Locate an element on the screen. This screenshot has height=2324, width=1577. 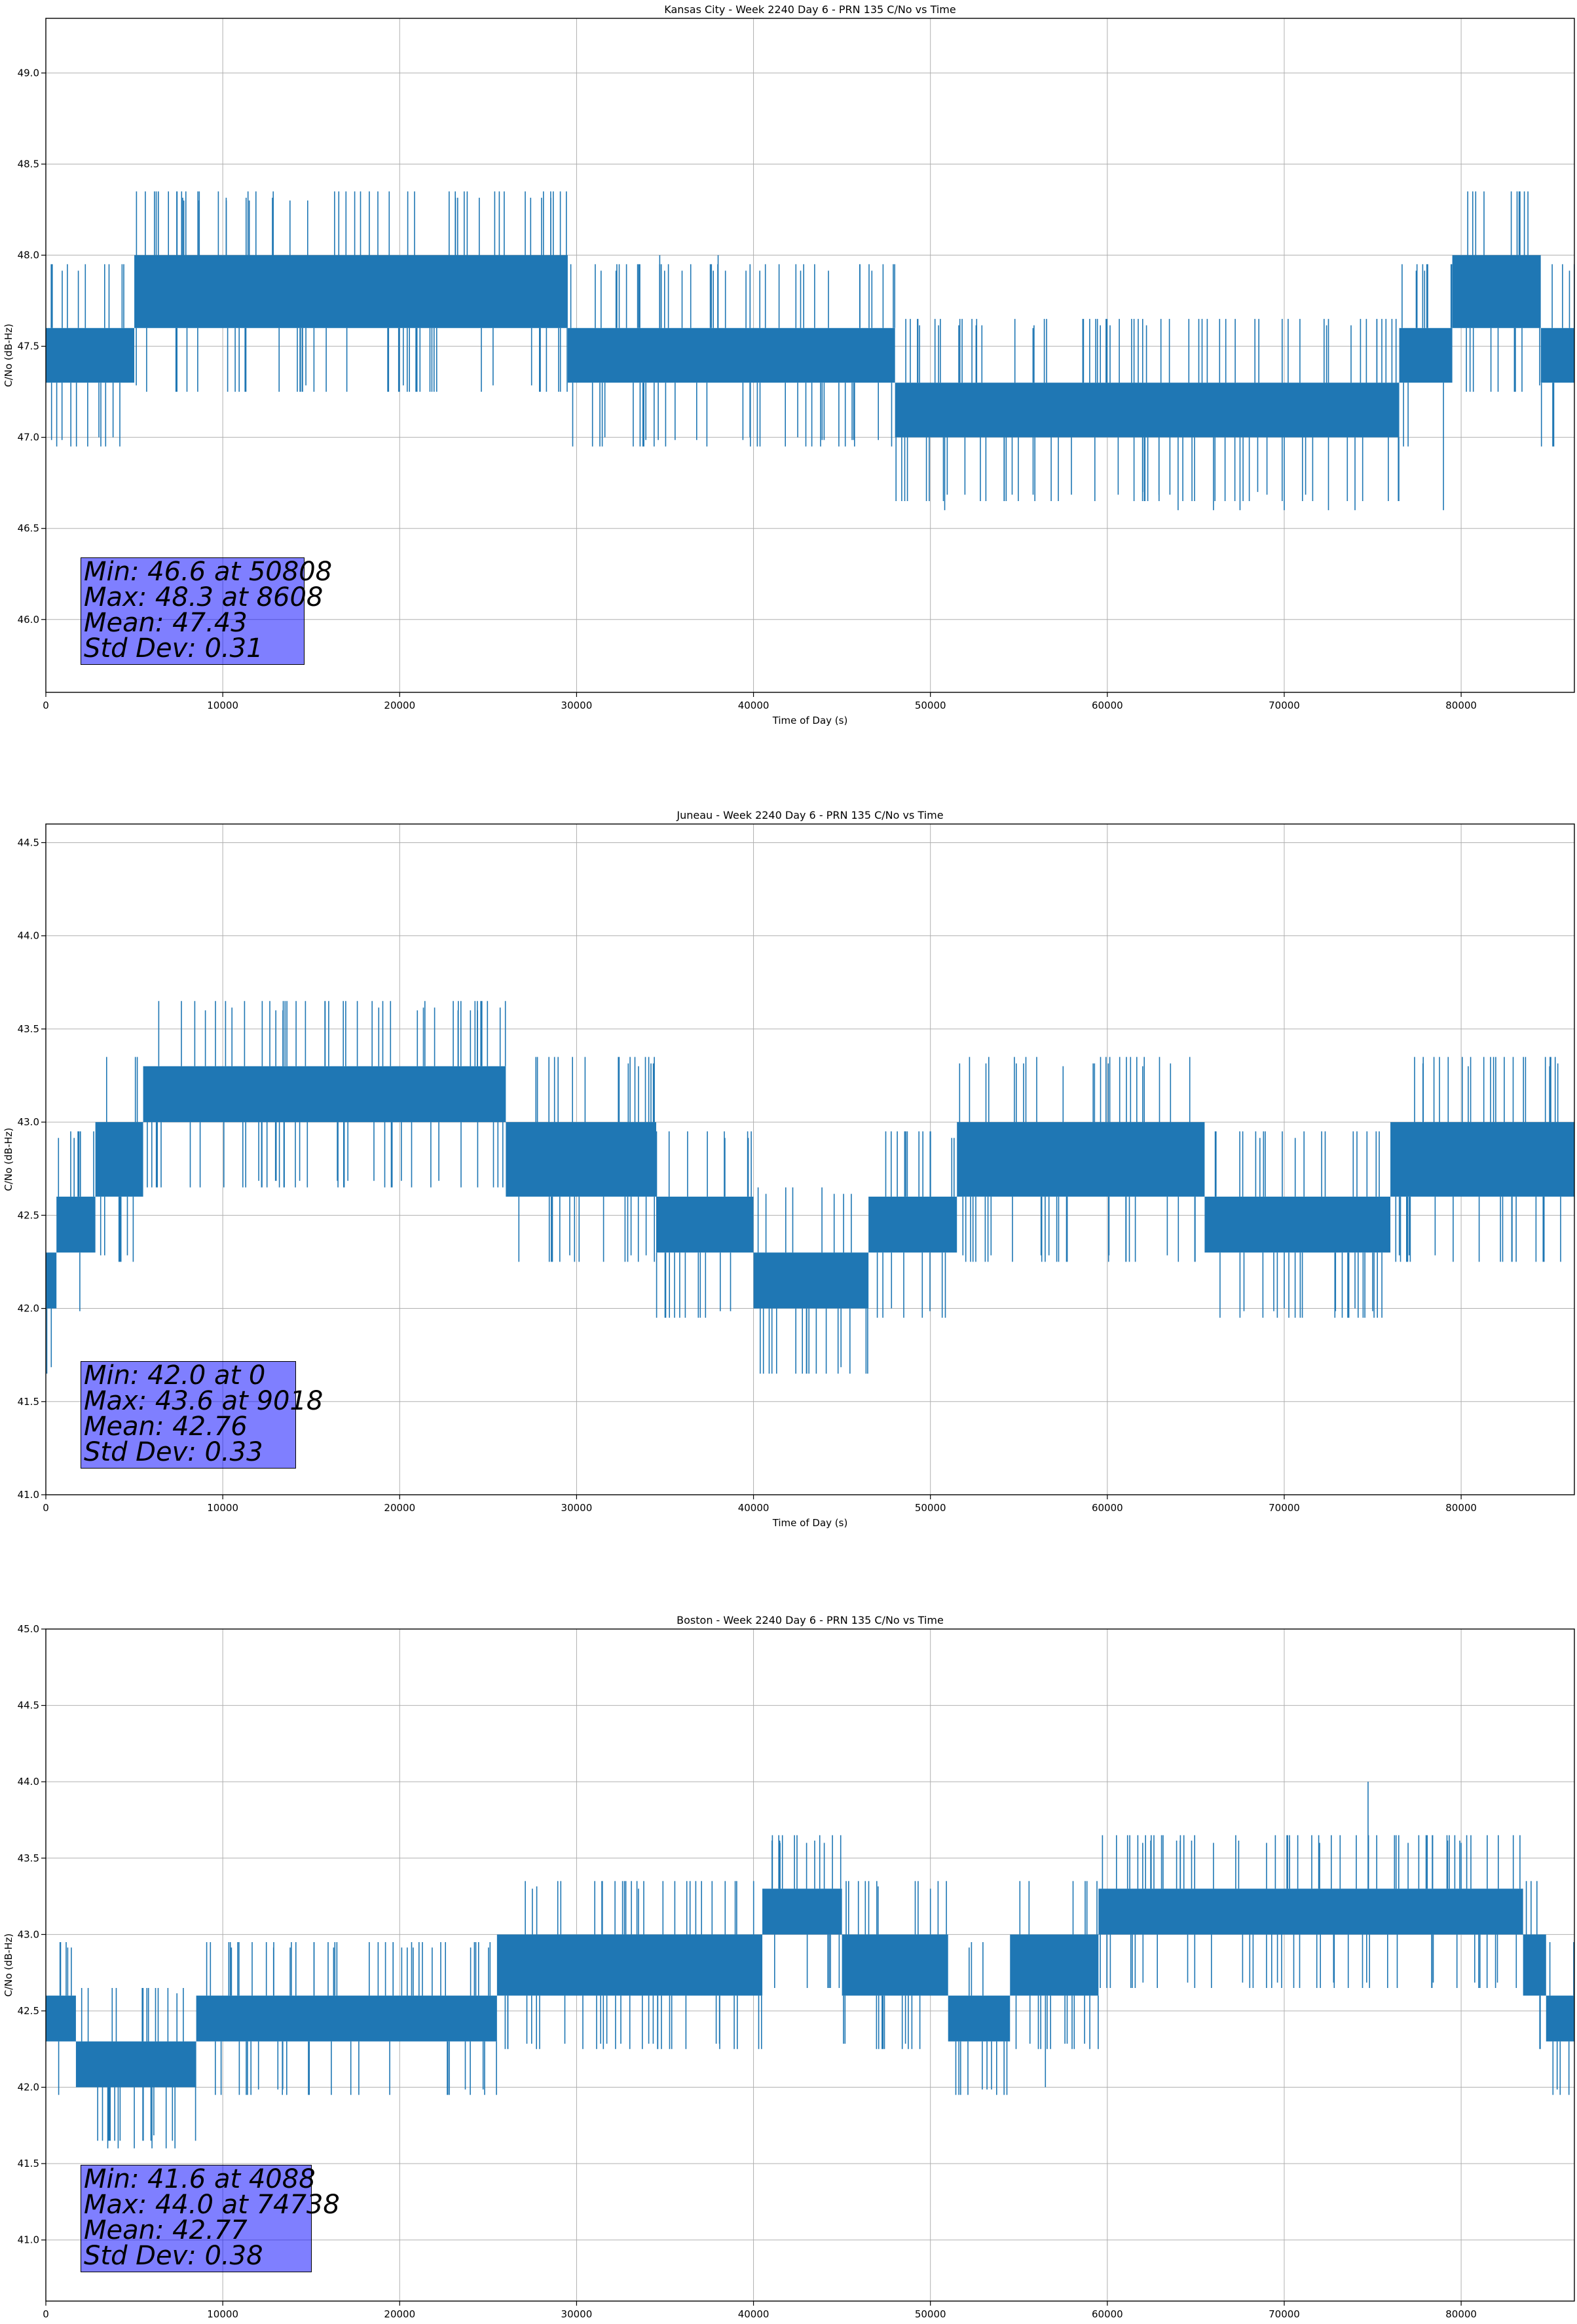
y-tick-label: 46.0 is located at coordinates (28, 620).